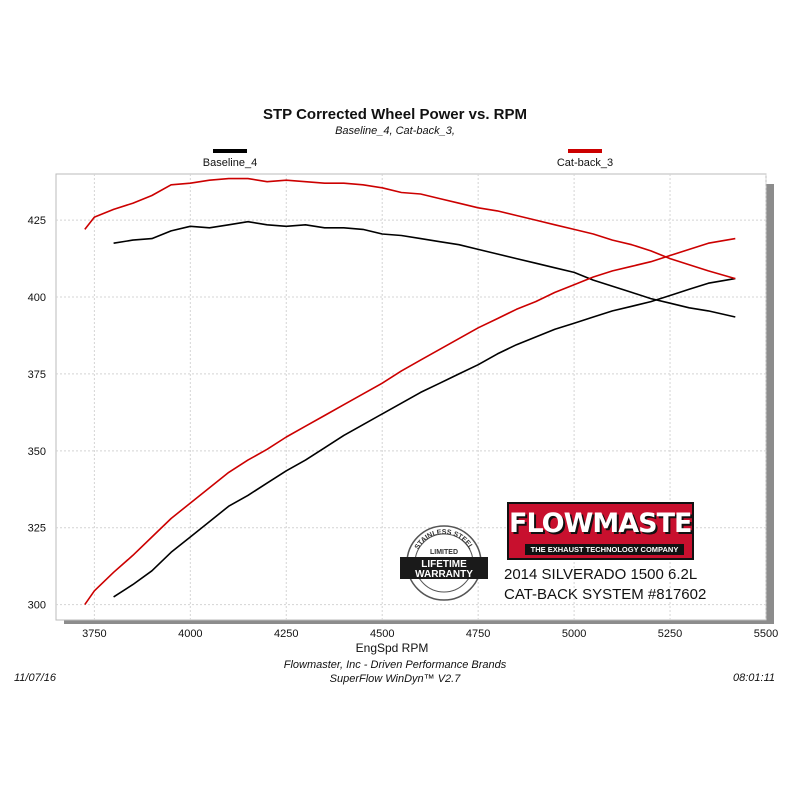 This screenshot has height=790, width=790. Describe the element at coordinates (444, 552) in the screenshot. I see `badge-limited: LIMITED` at that location.